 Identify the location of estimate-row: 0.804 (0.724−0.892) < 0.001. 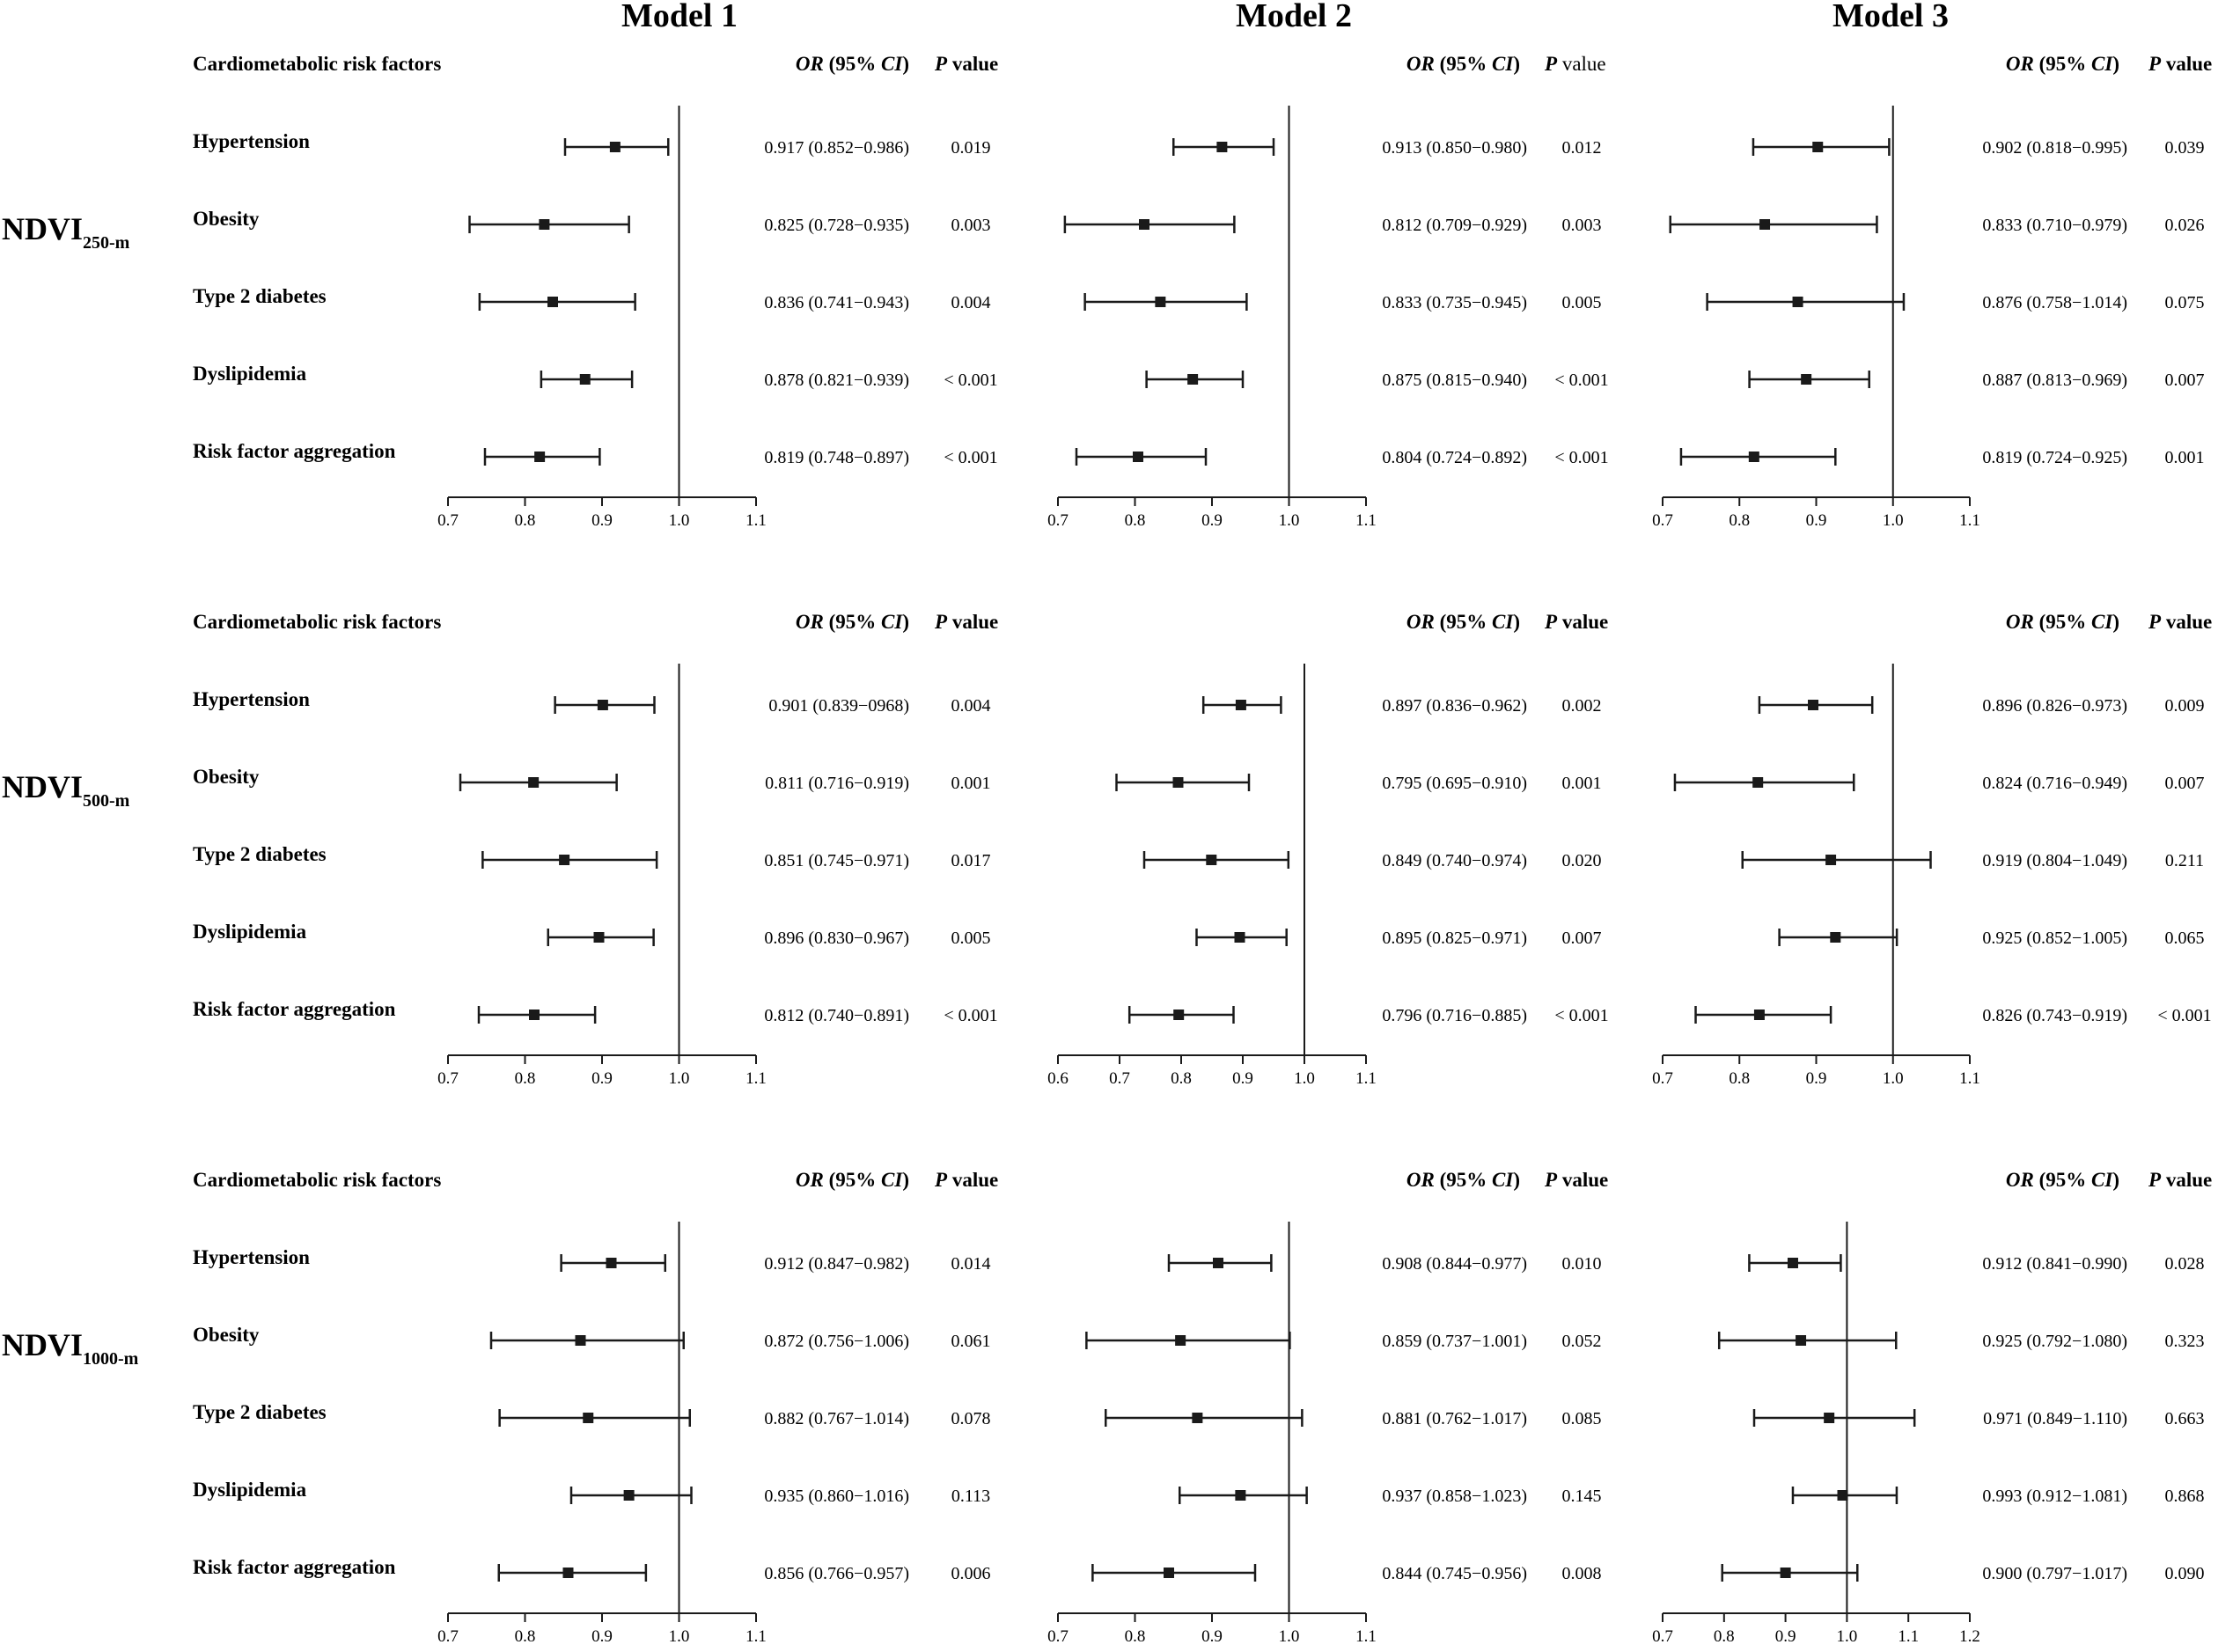
(1342, 457).